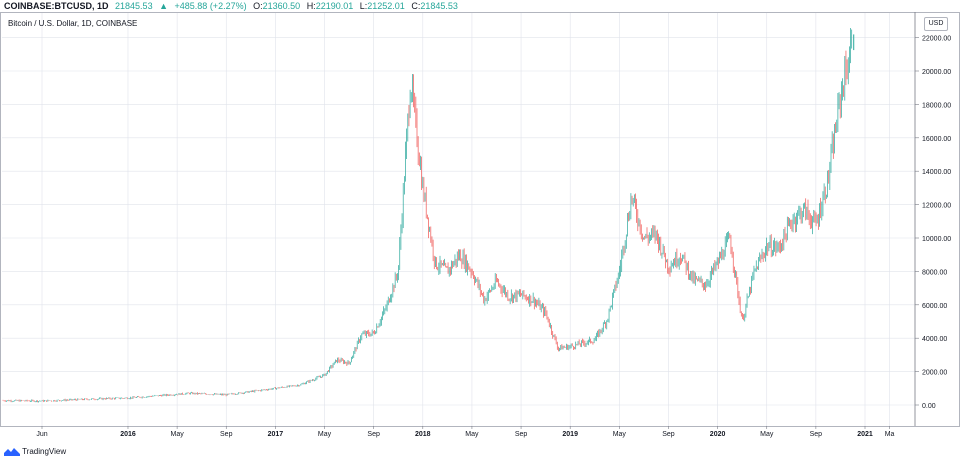 The width and height of the screenshot is (960, 468). Describe the element at coordinates (934, 373) in the screenshot. I see `y-tick-label: 2000.00` at that location.